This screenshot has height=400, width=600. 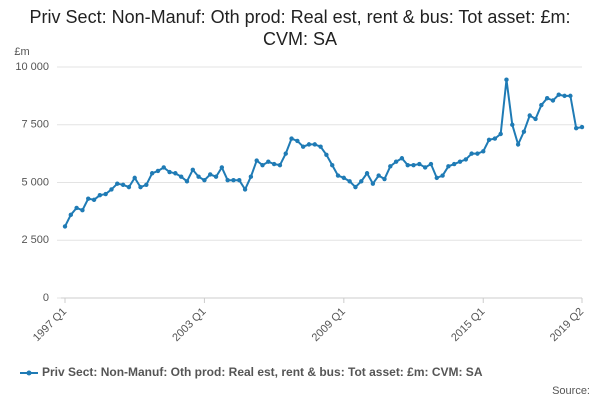 What do you see at coordinates (21, 52) in the screenshot?
I see `y-axis-label: £m` at bounding box center [21, 52].